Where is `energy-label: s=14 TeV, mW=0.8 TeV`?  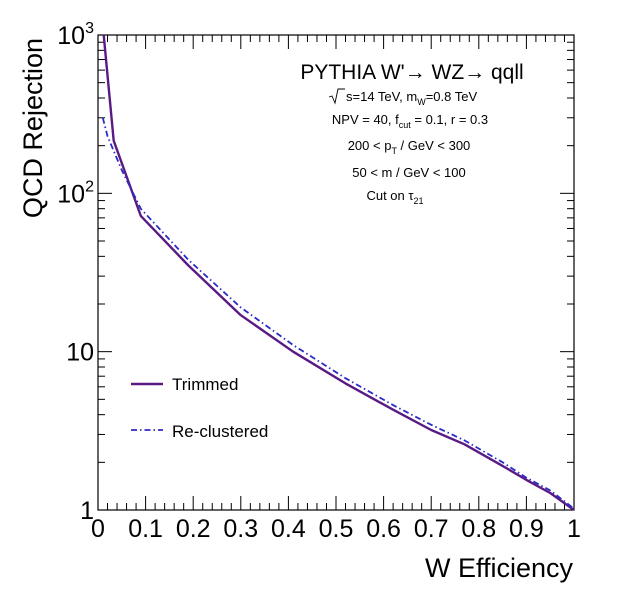
energy-label: s=14 TeV, mW=0.8 TeV is located at coordinates (411, 98).